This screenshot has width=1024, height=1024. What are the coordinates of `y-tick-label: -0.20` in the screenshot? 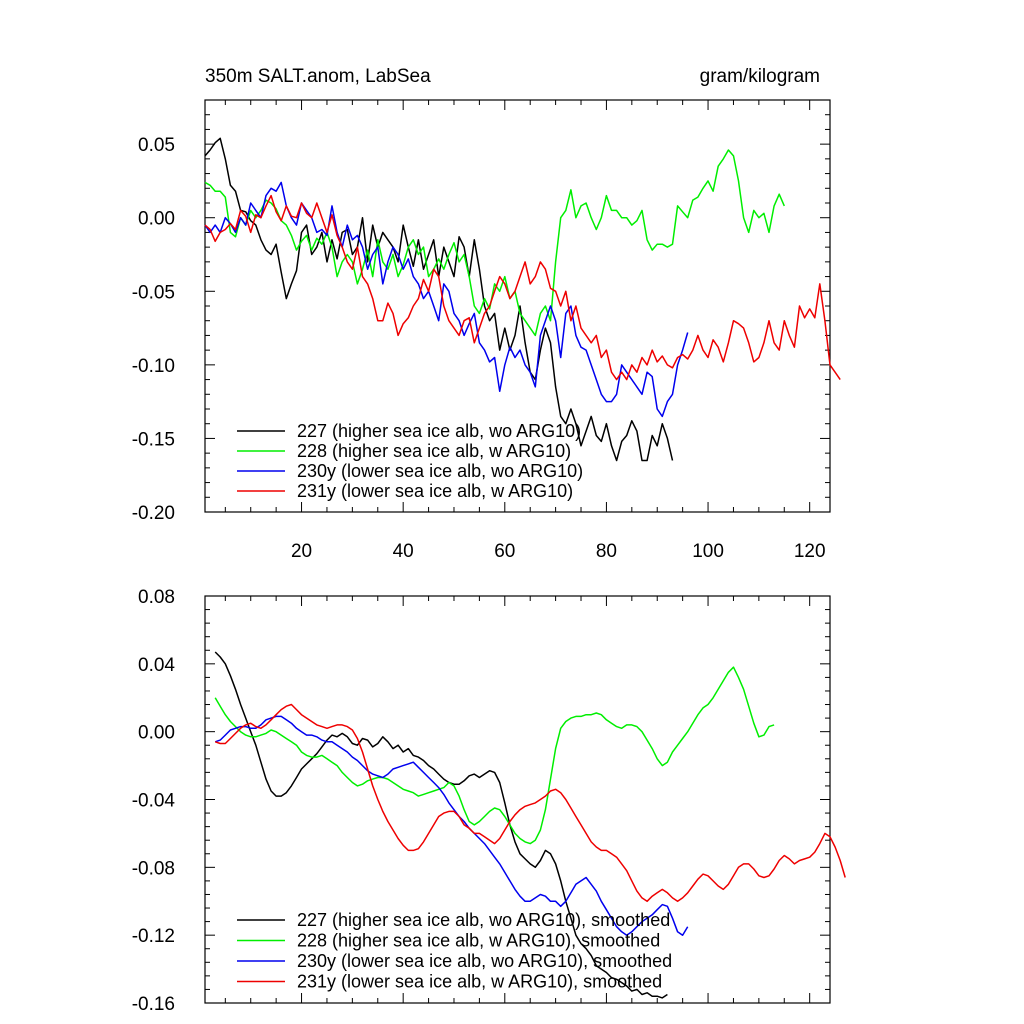 It's located at (153, 513).